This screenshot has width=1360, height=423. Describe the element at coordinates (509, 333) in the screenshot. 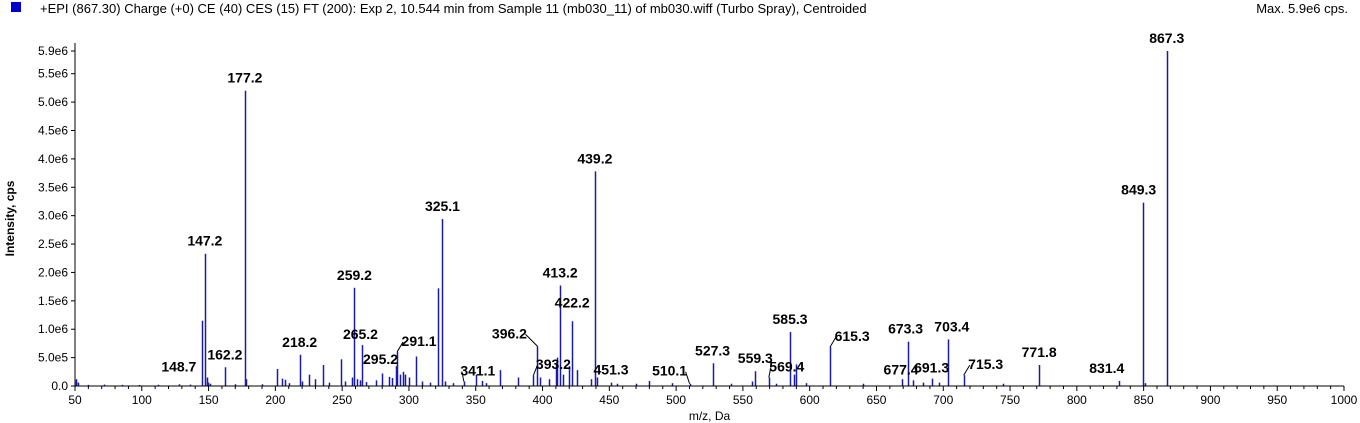

I see `peak-label: 396.2` at that location.